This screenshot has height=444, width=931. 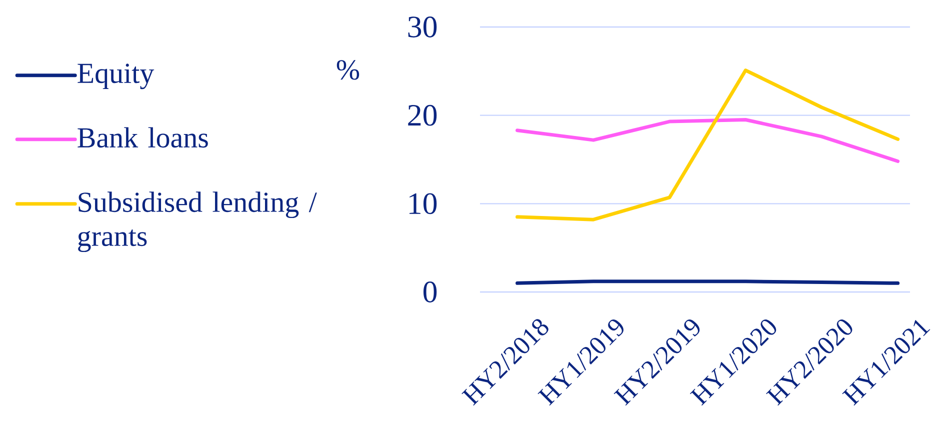 I want to click on y-tick-label: 10, so click(x=423, y=203).